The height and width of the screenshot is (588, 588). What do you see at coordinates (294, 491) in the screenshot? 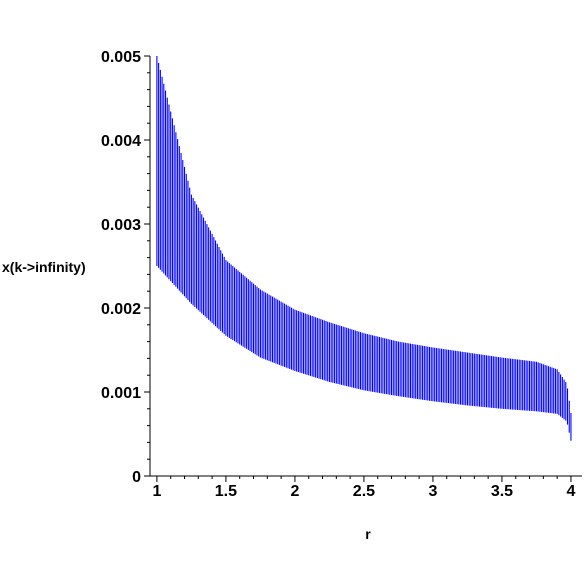
I see `x-tick-label: 2` at bounding box center [294, 491].